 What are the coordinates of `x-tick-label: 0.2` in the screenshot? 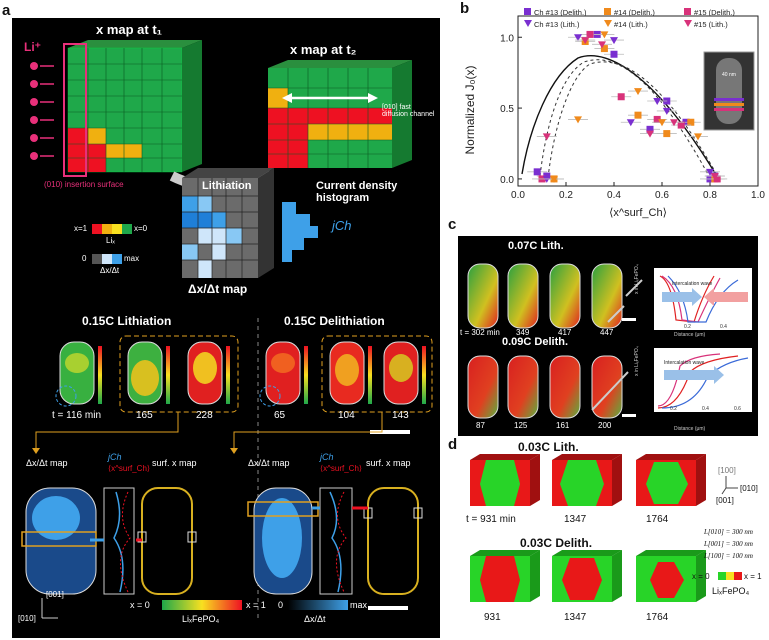 It's located at (566, 195).